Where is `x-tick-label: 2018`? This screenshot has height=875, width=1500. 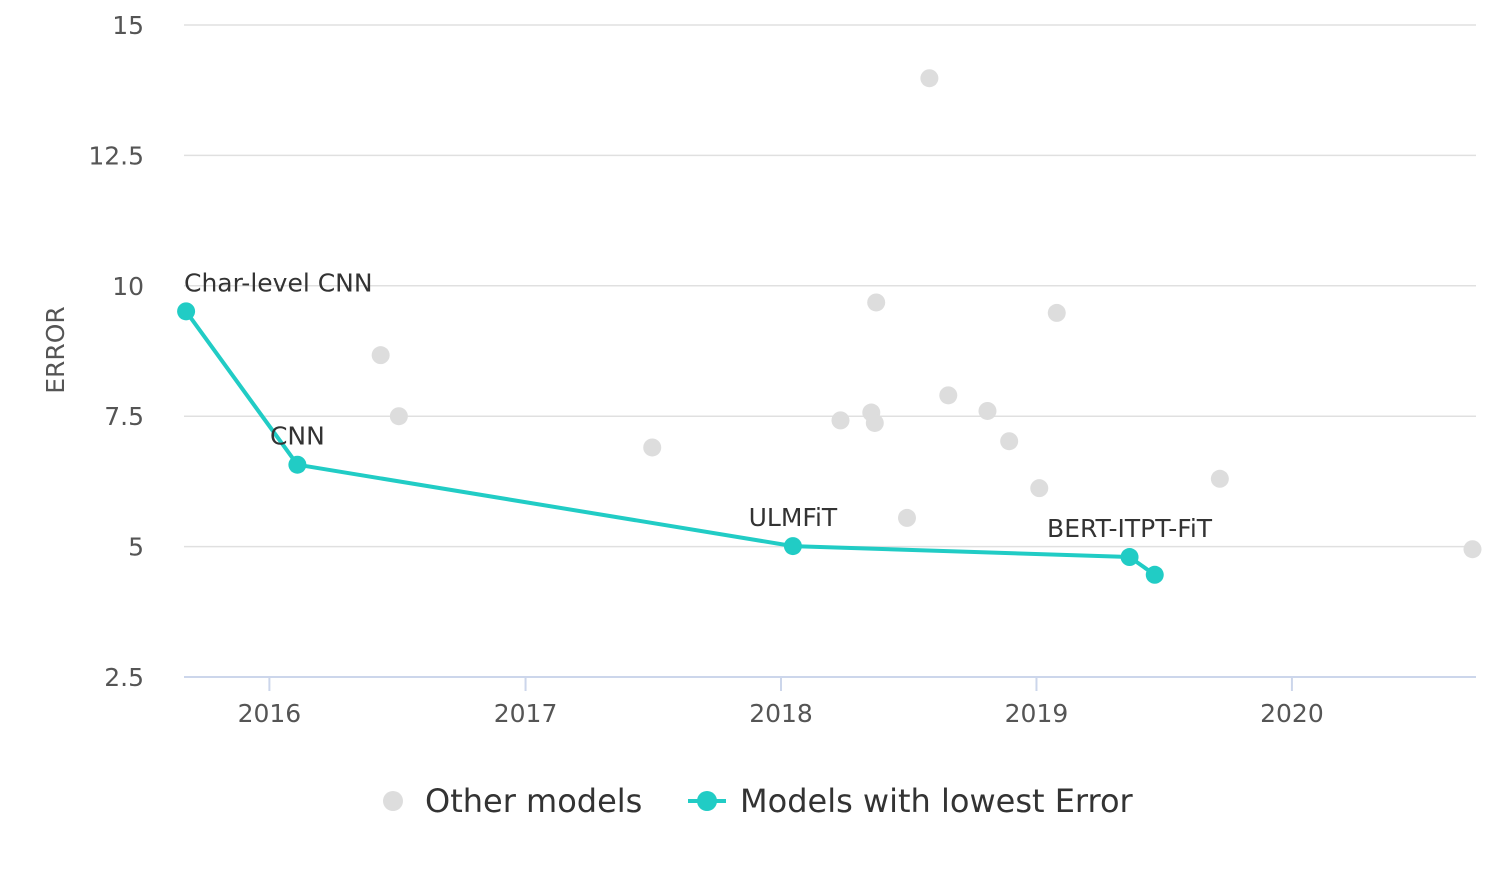
x-tick-label: 2018 is located at coordinates (781, 713).